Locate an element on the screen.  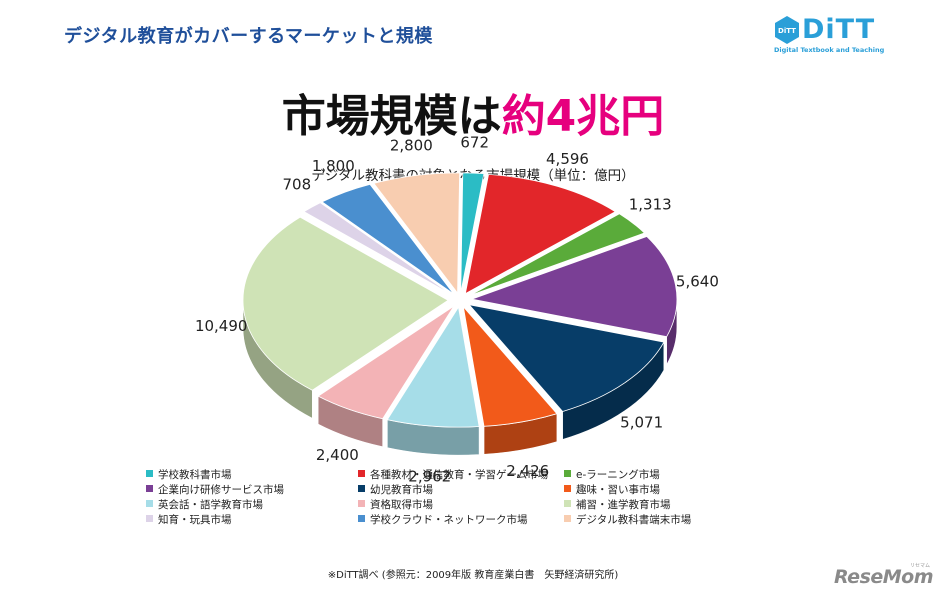
pie-value-label: 10,490 is located at coordinates (221, 326).